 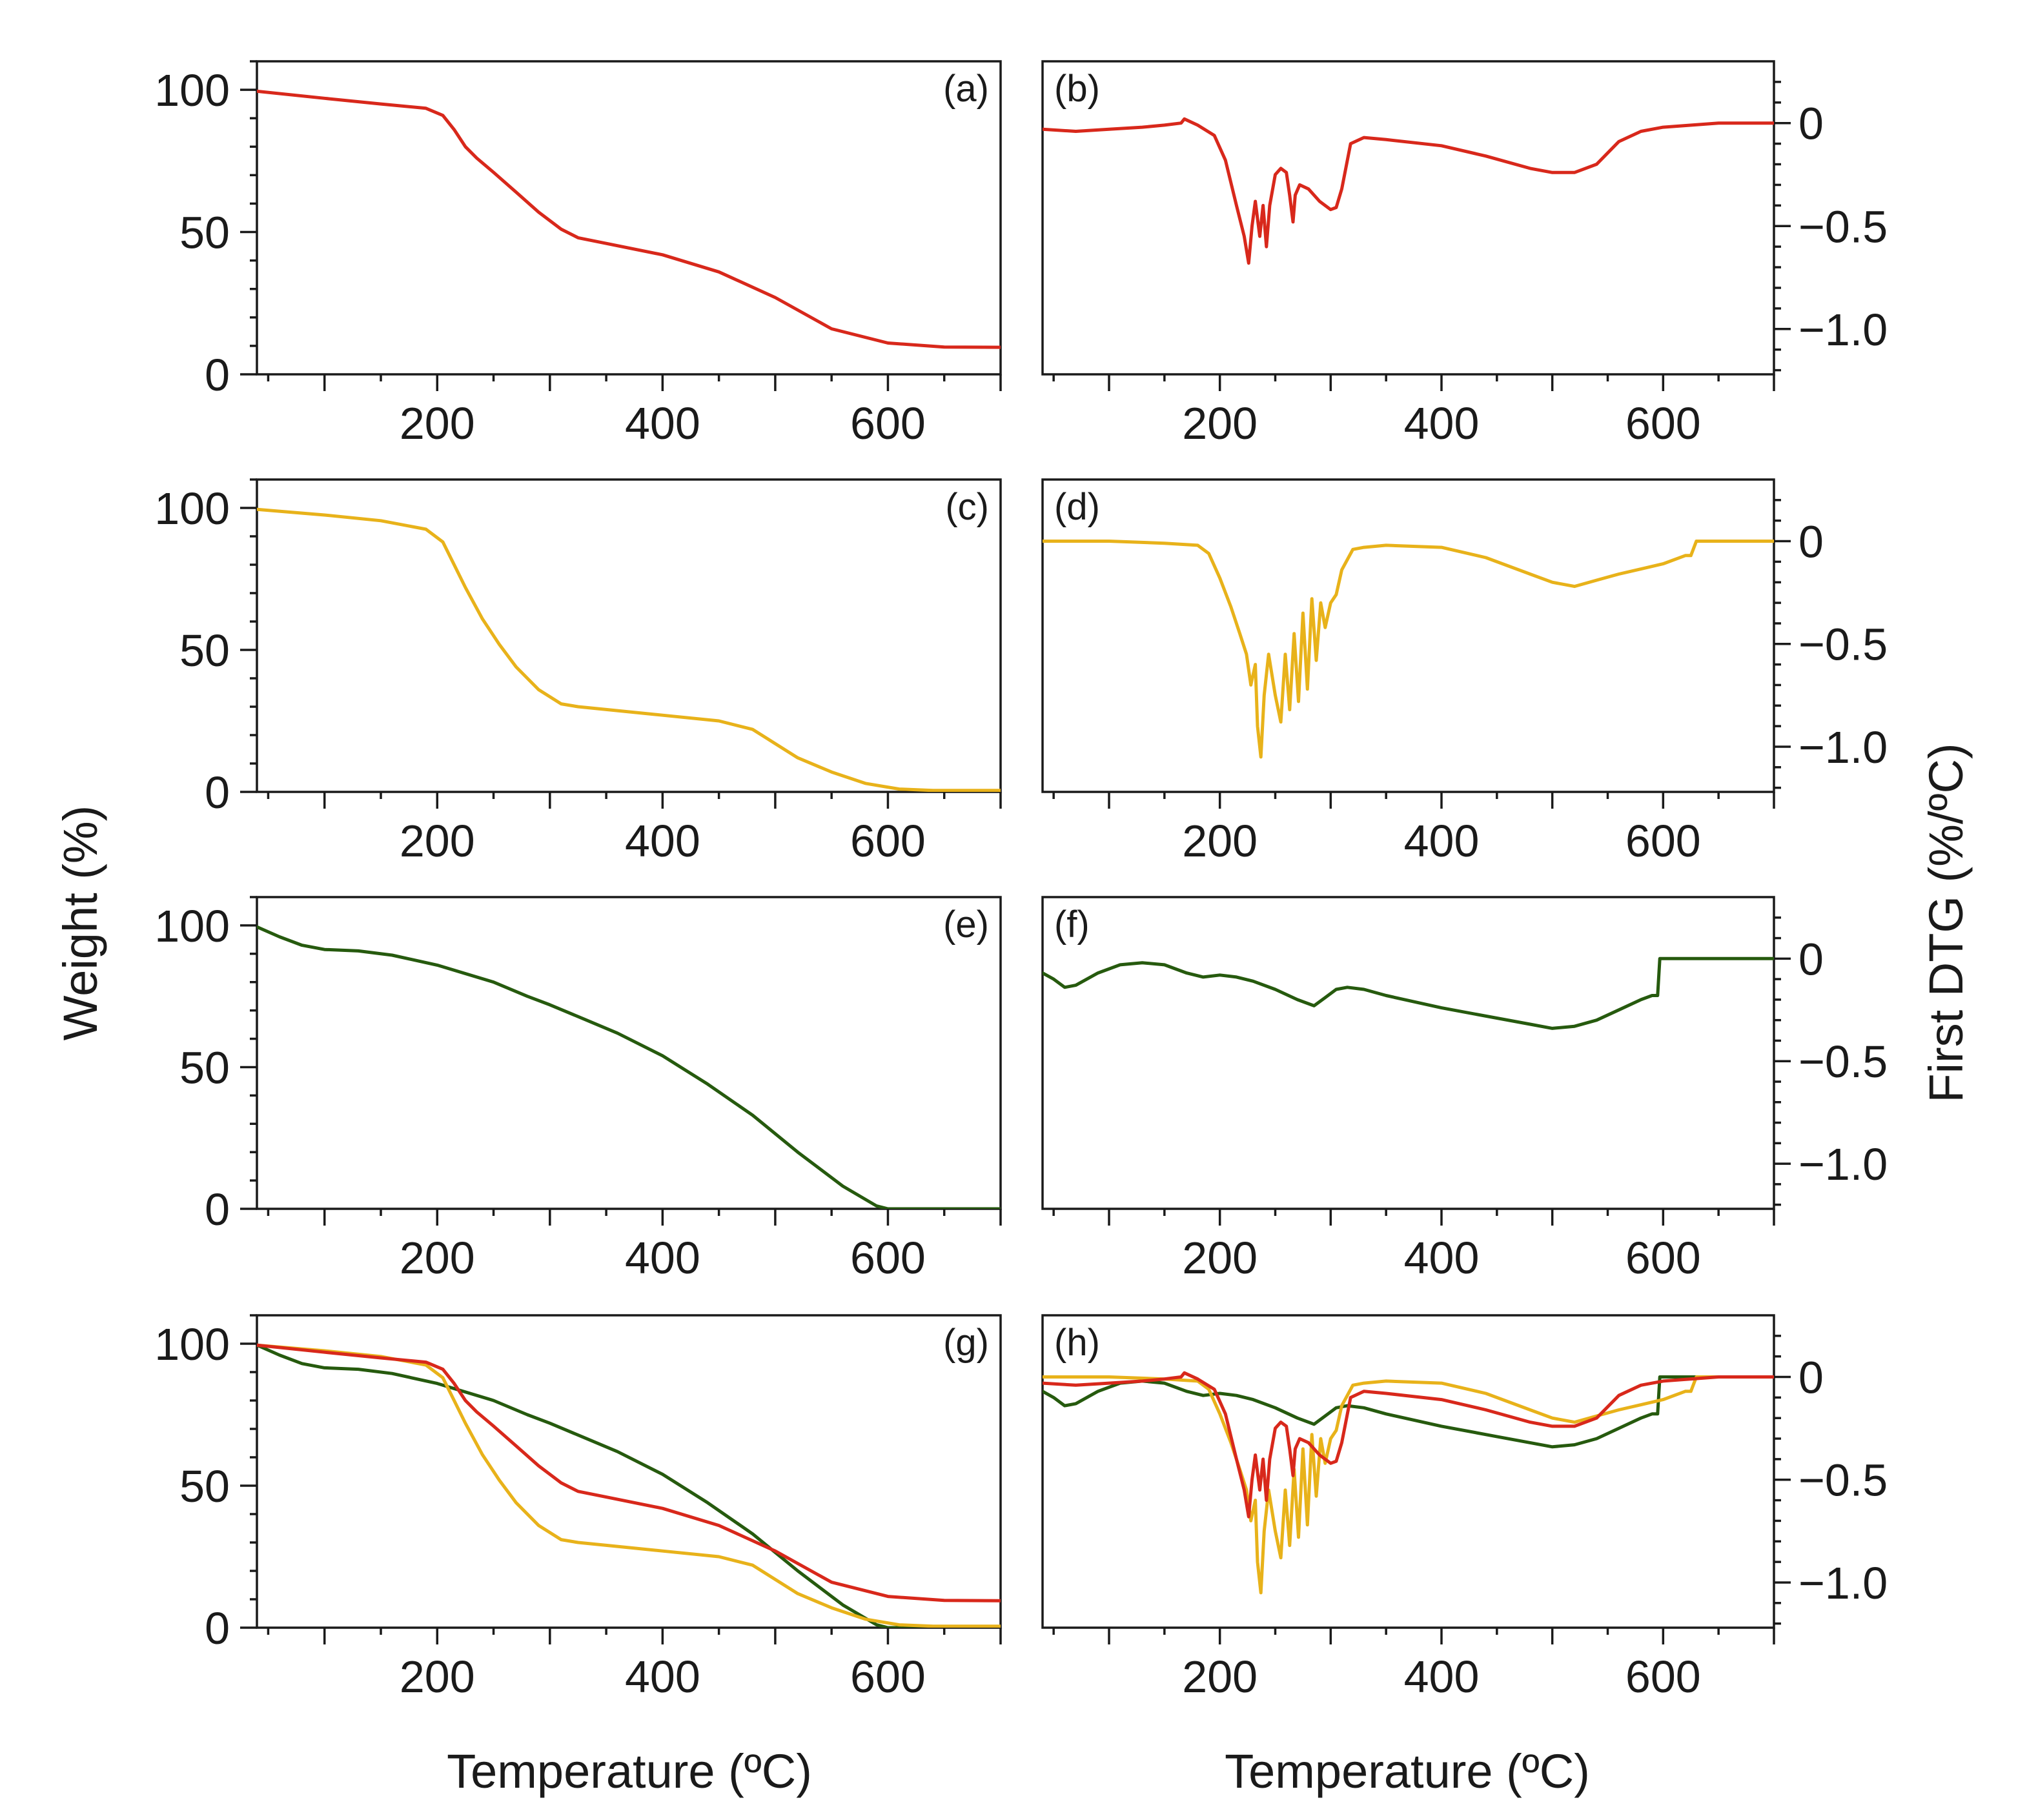 What do you see at coordinates (1077, 507) in the screenshot?
I see `panel-label: (d)` at bounding box center [1077, 507].